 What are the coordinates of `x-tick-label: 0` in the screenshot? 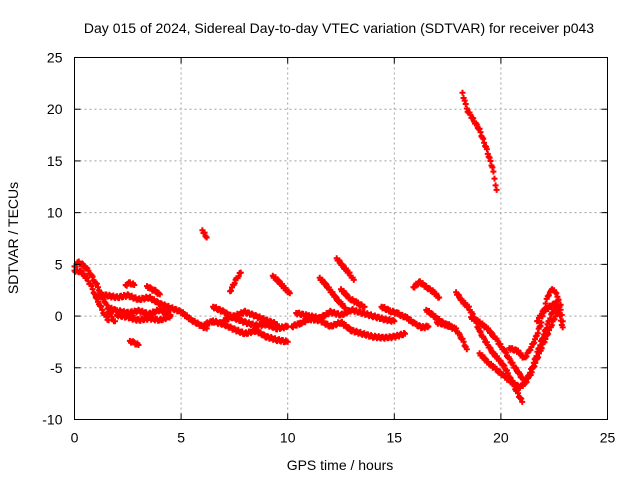 It's located at (75, 438).